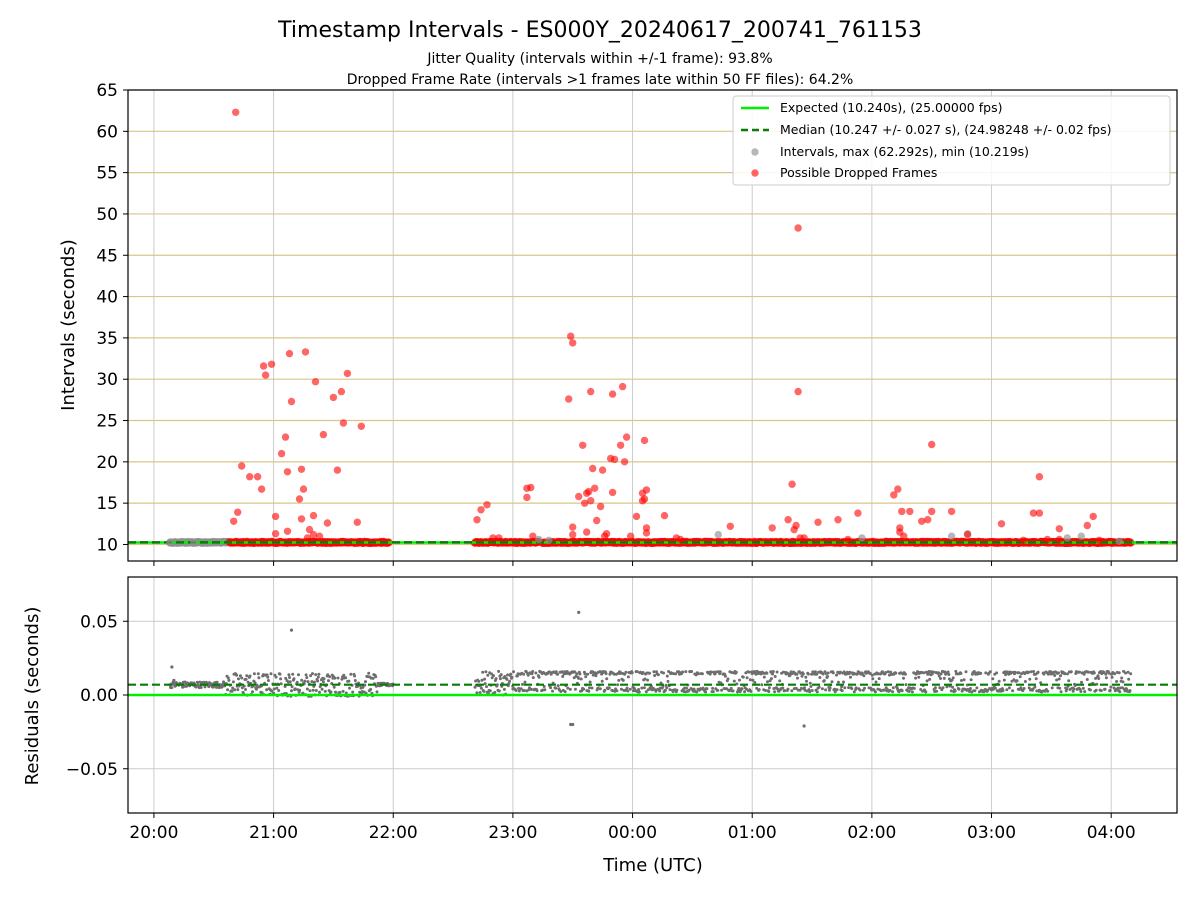  What do you see at coordinates (107, 422) in the screenshot?
I see `intervals-ytick-label: 25` at bounding box center [107, 422].